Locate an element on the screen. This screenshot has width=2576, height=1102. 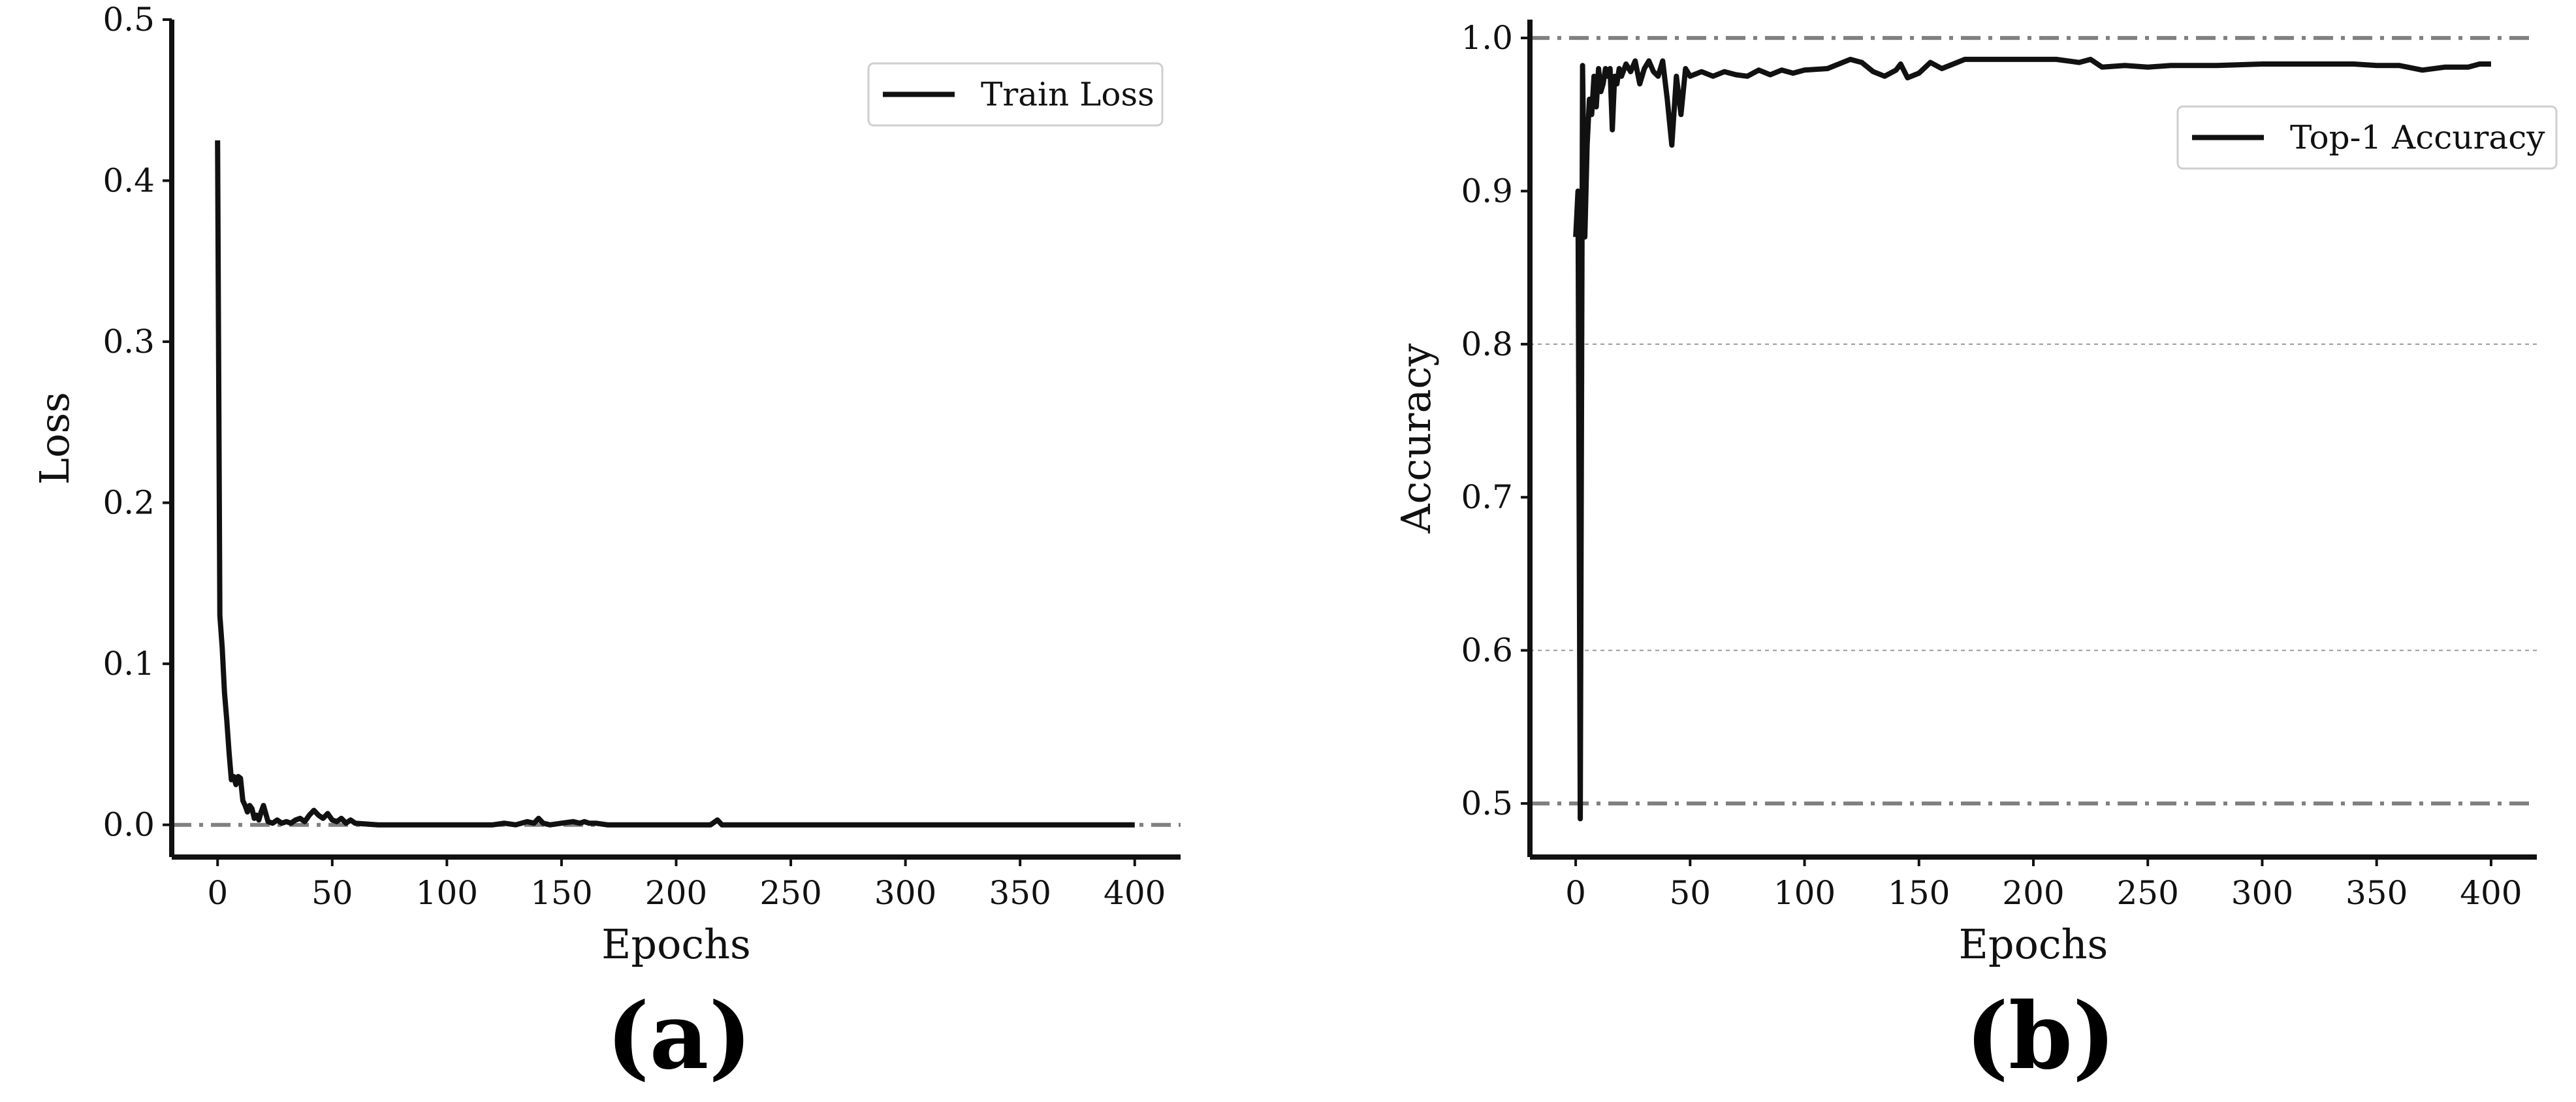
y-tick-label: 0.7 is located at coordinates (1487, 497).